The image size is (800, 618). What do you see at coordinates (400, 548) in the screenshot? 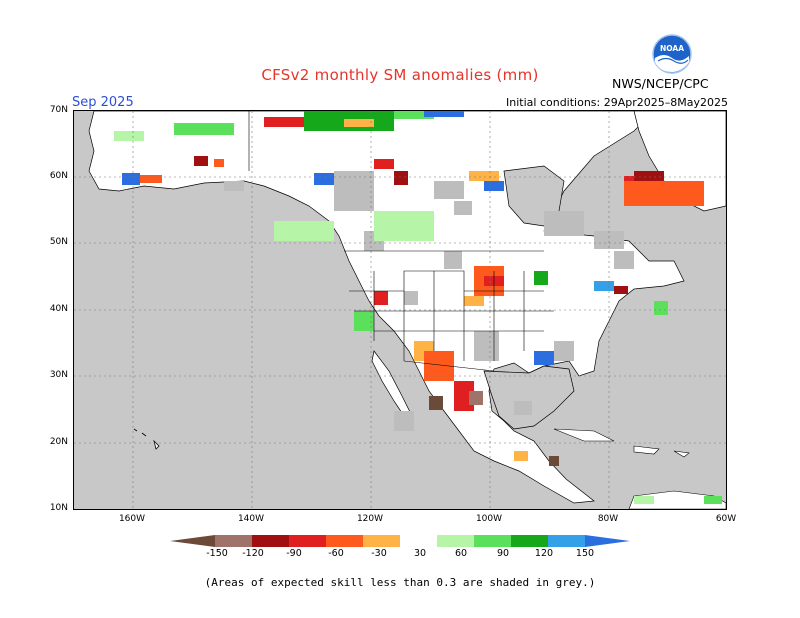
I see `colorbar` at bounding box center [400, 548].